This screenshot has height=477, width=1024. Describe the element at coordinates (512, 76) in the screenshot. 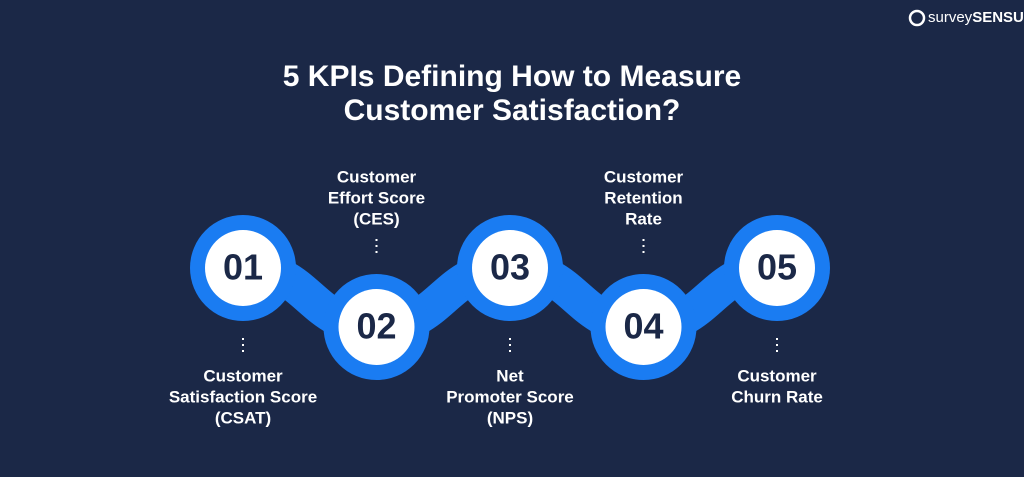

I see `title-line: 5 KPIs Defining How to Measure` at that location.